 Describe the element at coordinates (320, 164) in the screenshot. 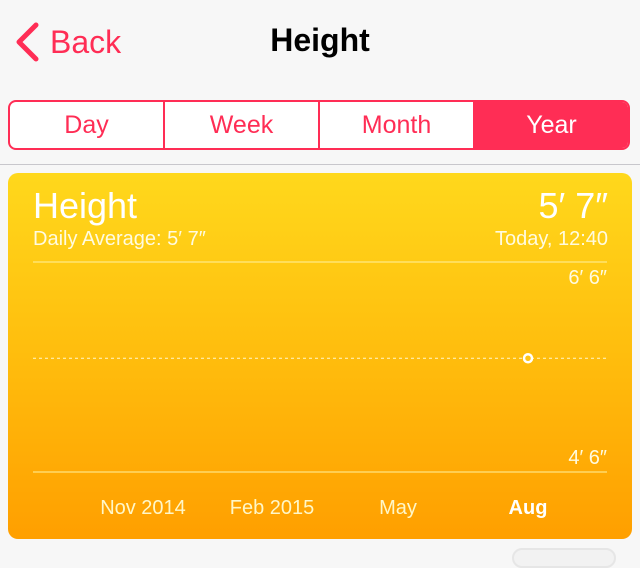

I see `divider` at that location.